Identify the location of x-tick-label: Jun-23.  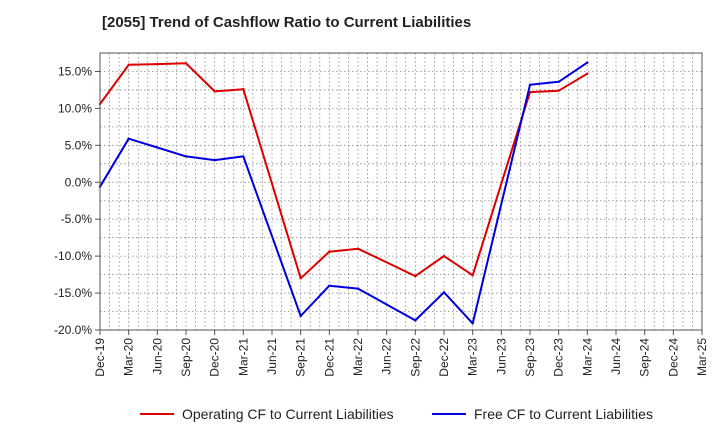
(501, 356).